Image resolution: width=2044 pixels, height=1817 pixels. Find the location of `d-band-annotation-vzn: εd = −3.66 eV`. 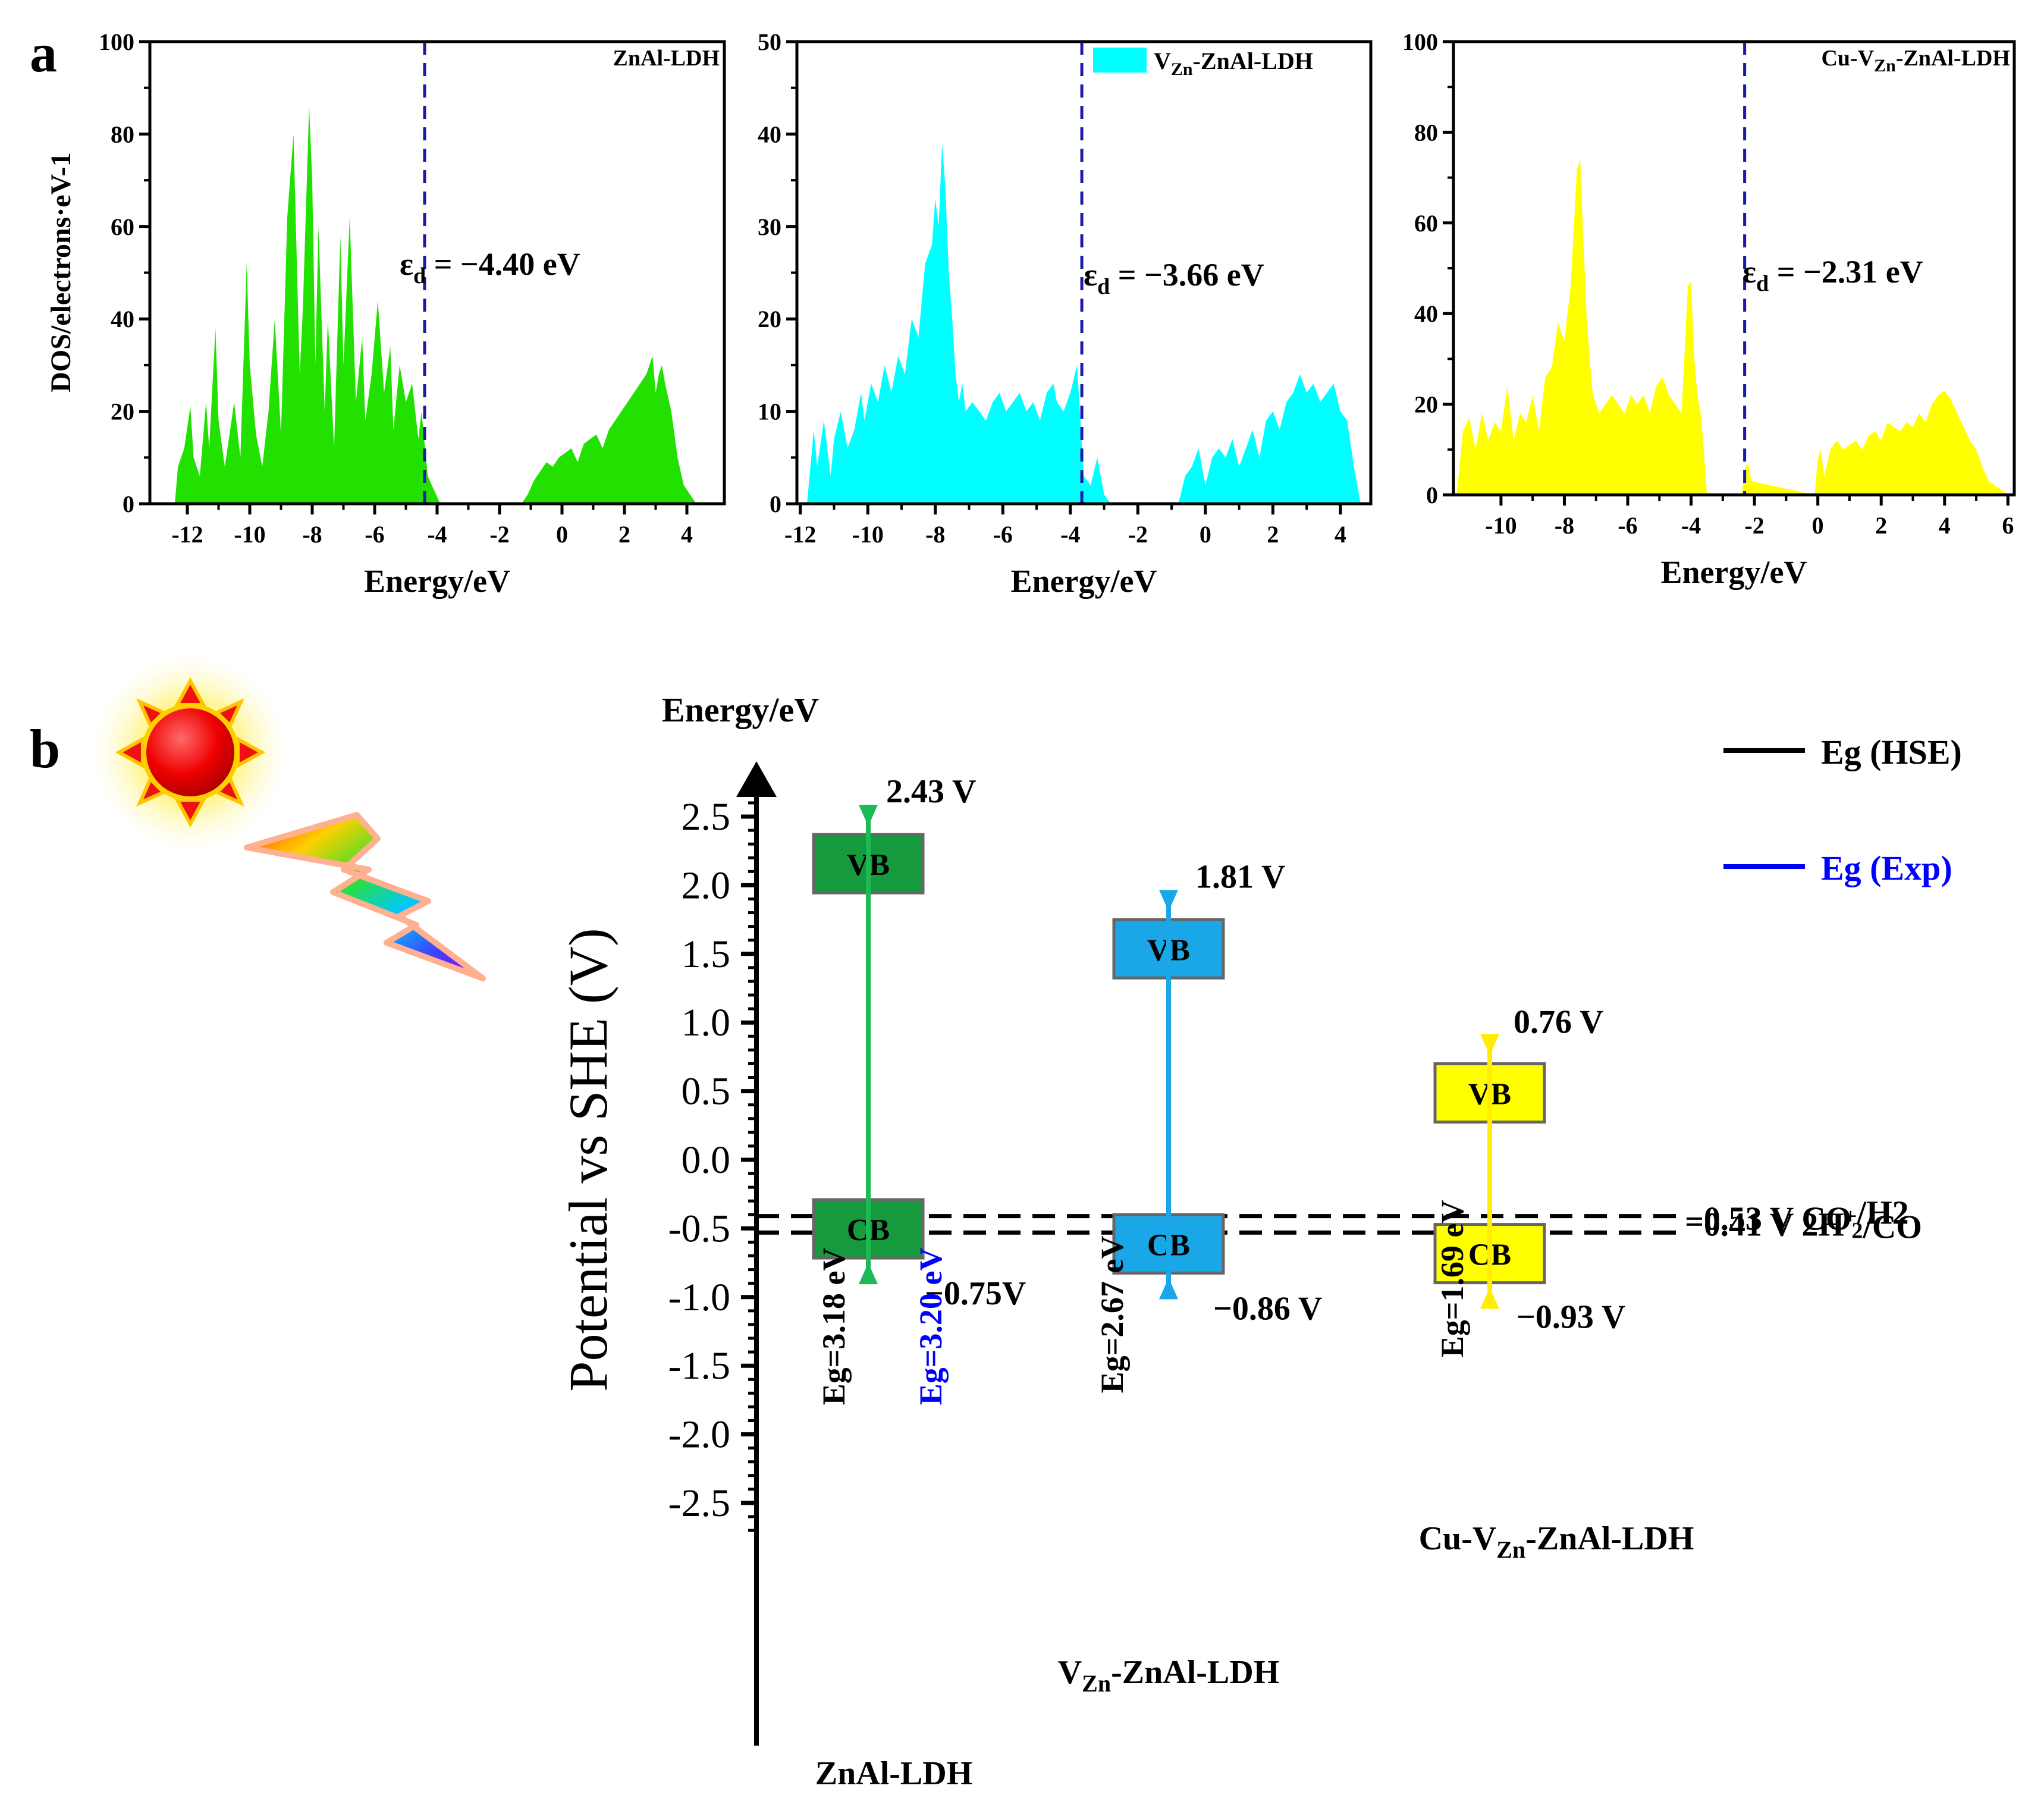

d-band-annotation-vzn: εd = −3.66 eV is located at coordinates (1174, 278).